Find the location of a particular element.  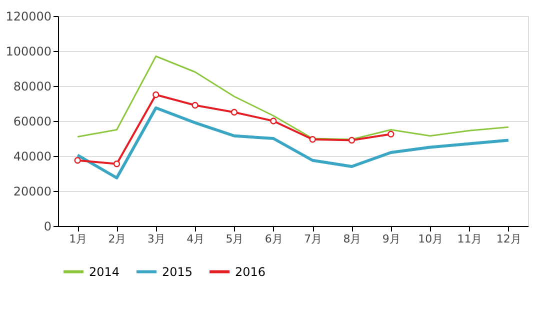

legend-label: 2016 is located at coordinates (250, 271).